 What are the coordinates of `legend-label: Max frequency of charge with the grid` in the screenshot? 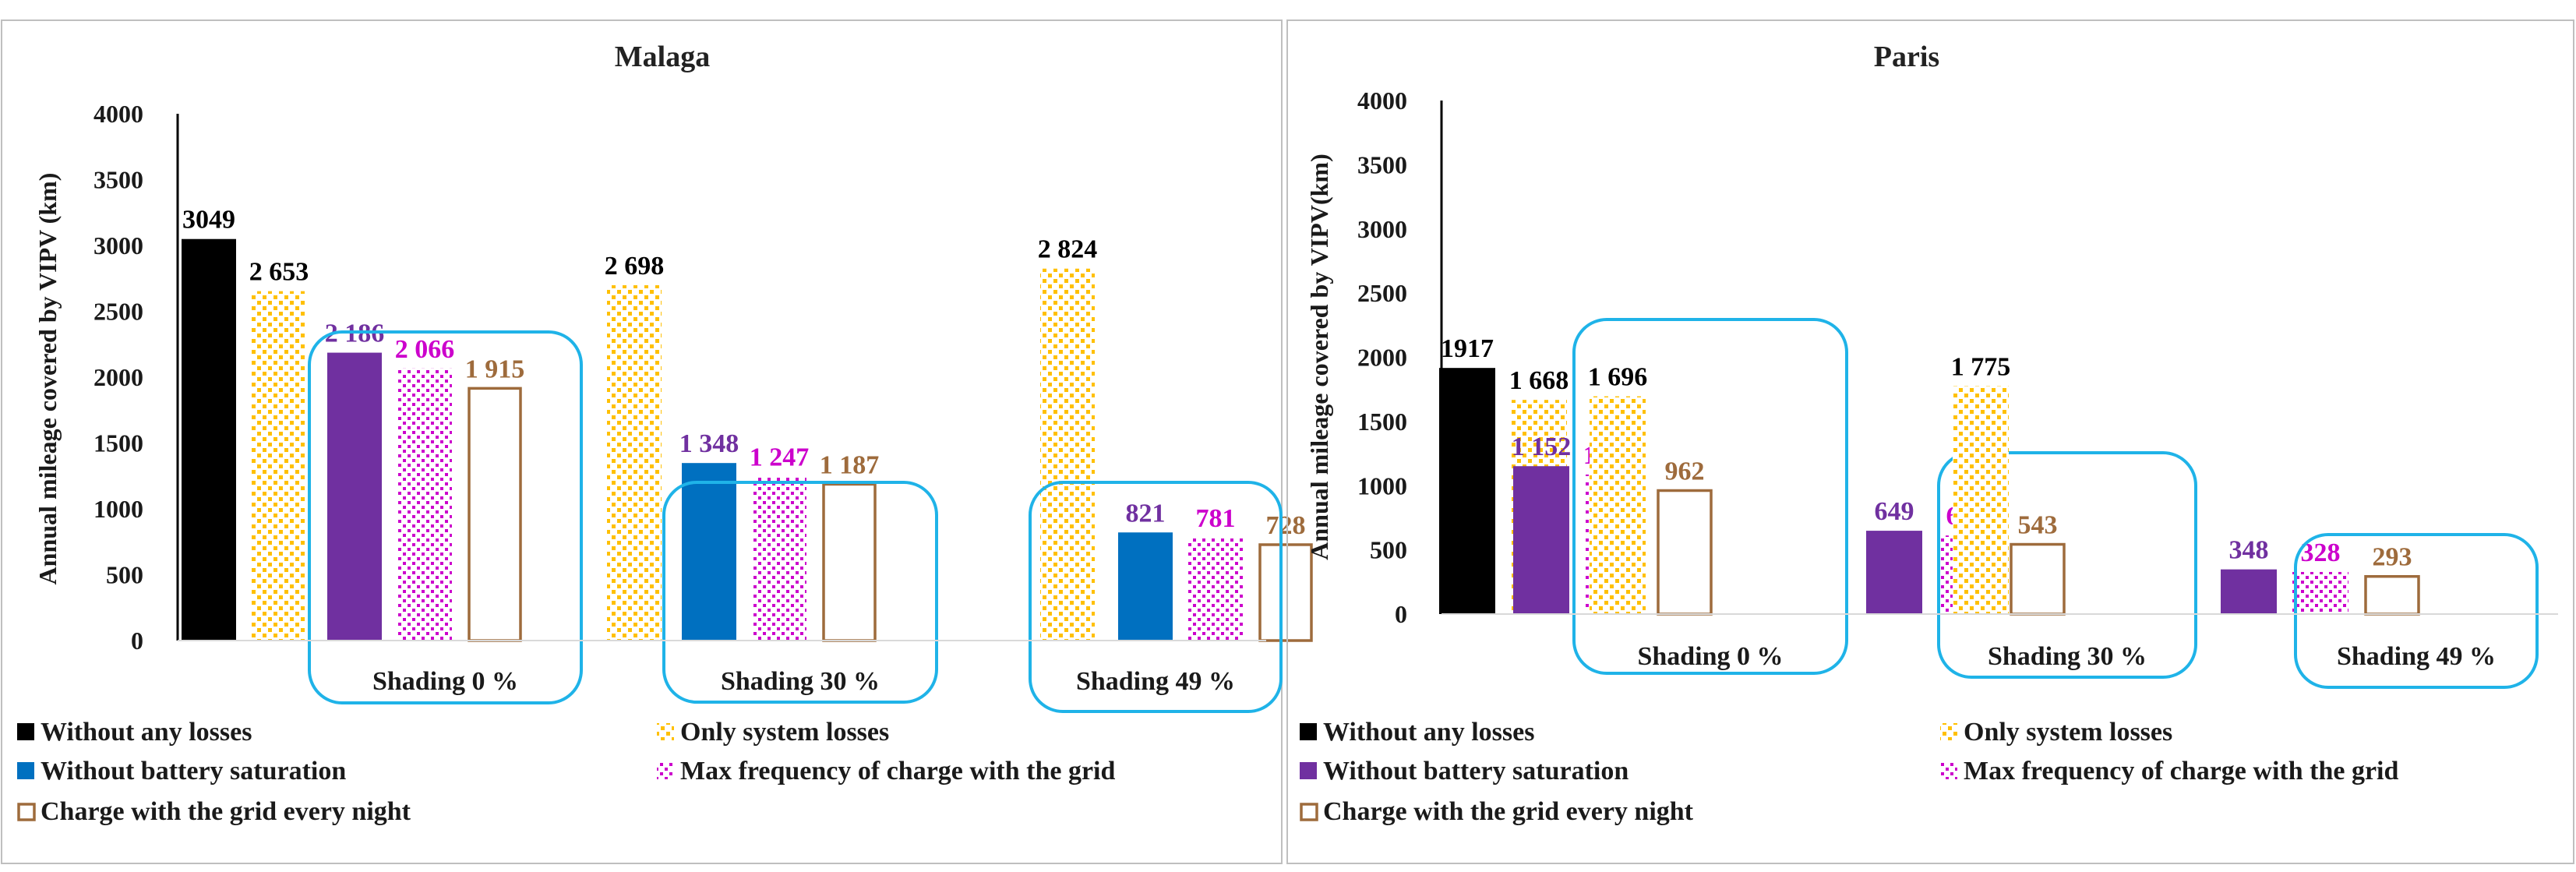 It's located at (2181, 772).